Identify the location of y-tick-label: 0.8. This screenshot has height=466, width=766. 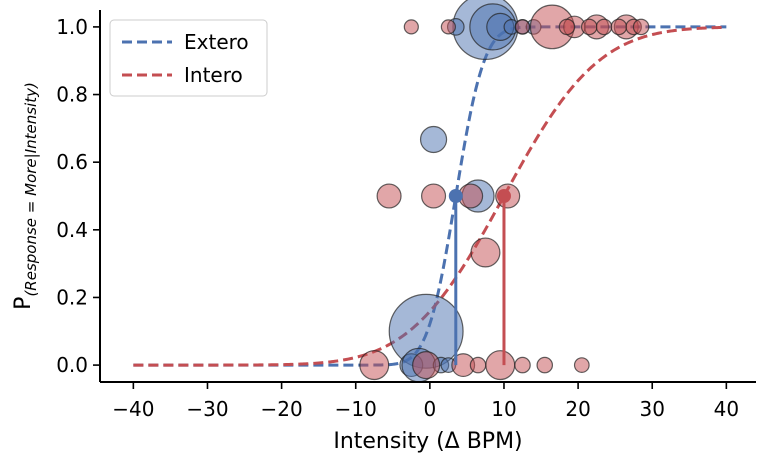
(72, 95).